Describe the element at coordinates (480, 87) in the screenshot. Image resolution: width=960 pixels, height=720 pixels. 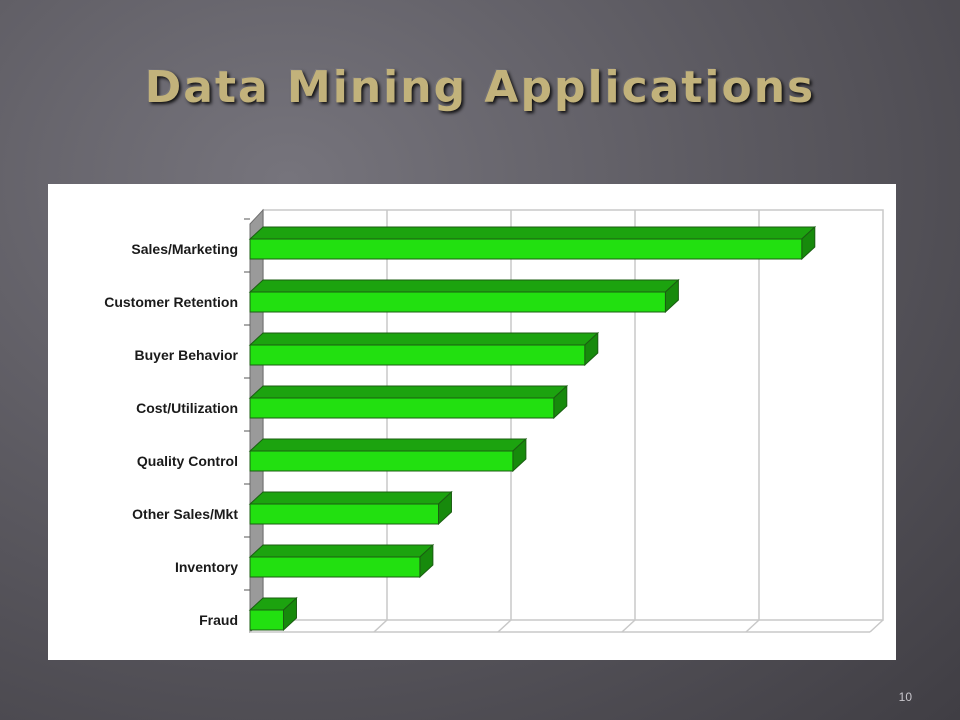
I see `slide-title: Data Mining Applications` at that location.